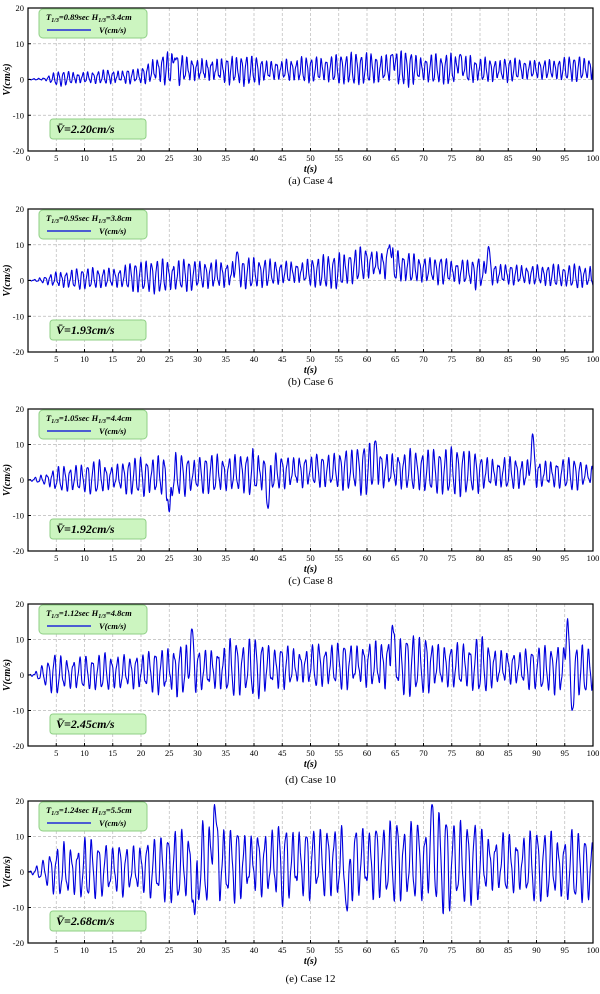 This screenshot has width=600, height=994. Describe the element at coordinates (508, 753) in the screenshot. I see `x-tick-label: 85` at that location.